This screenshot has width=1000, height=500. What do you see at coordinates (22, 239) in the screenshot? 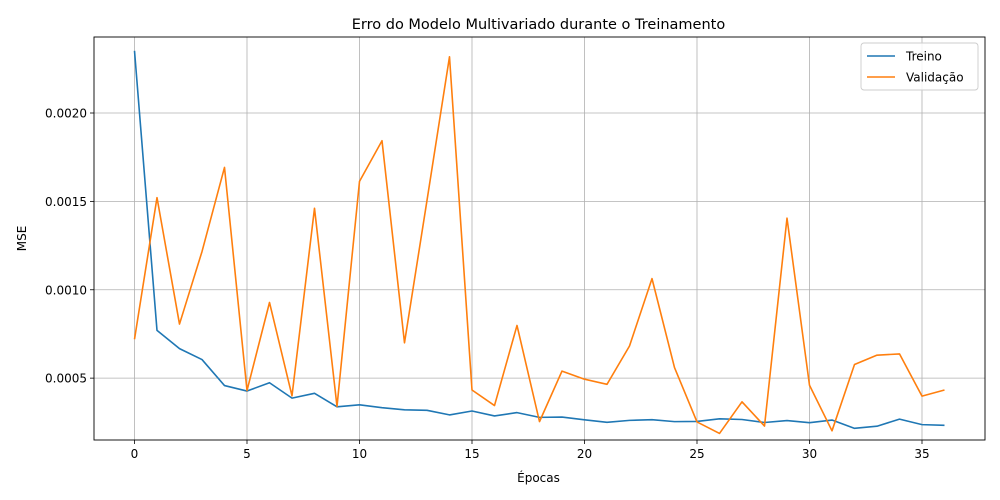
I see `y-axis-label: MSE` at bounding box center [22, 239].